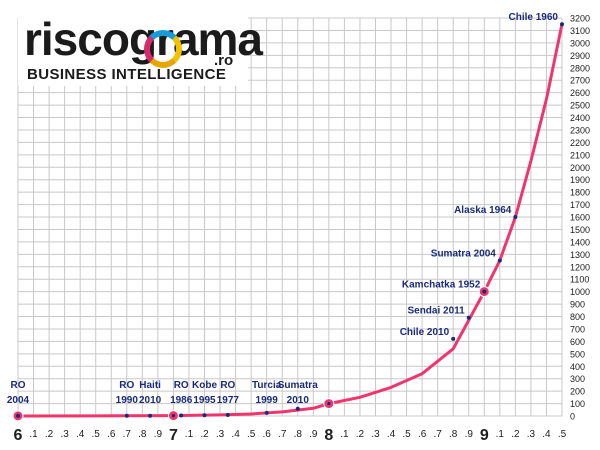 The width and height of the screenshot is (600, 450). Describe the element at coordinates (580, 267) in the screenshot. I see `y-tick-label: 1200` at that location.